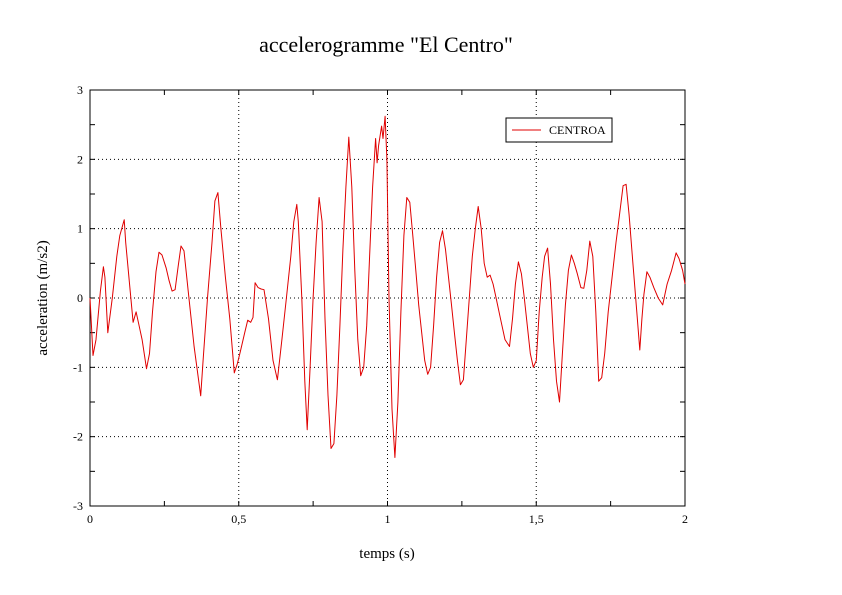 The width and height of the screenshot is (842, 595). What do you see at coordinates (78, 437) in the screenshot?
I see `y-tick-label: -2` at bounding box center [78, 437].